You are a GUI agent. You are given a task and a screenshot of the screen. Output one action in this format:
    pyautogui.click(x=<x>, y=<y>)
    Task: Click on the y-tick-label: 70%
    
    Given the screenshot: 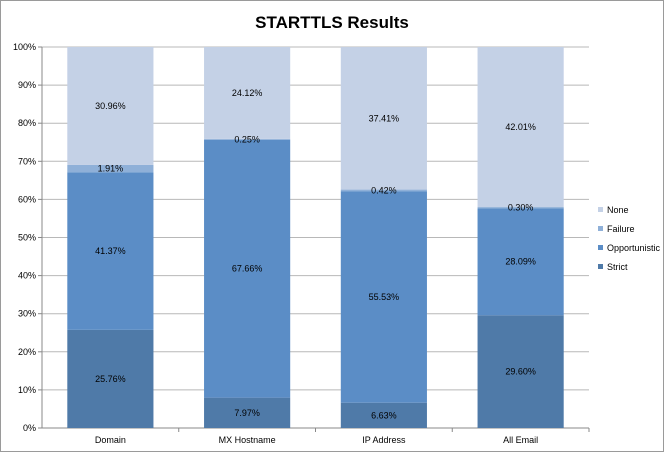 What is the action you would take?
    pyautogui.click(x=27, y=161)
    